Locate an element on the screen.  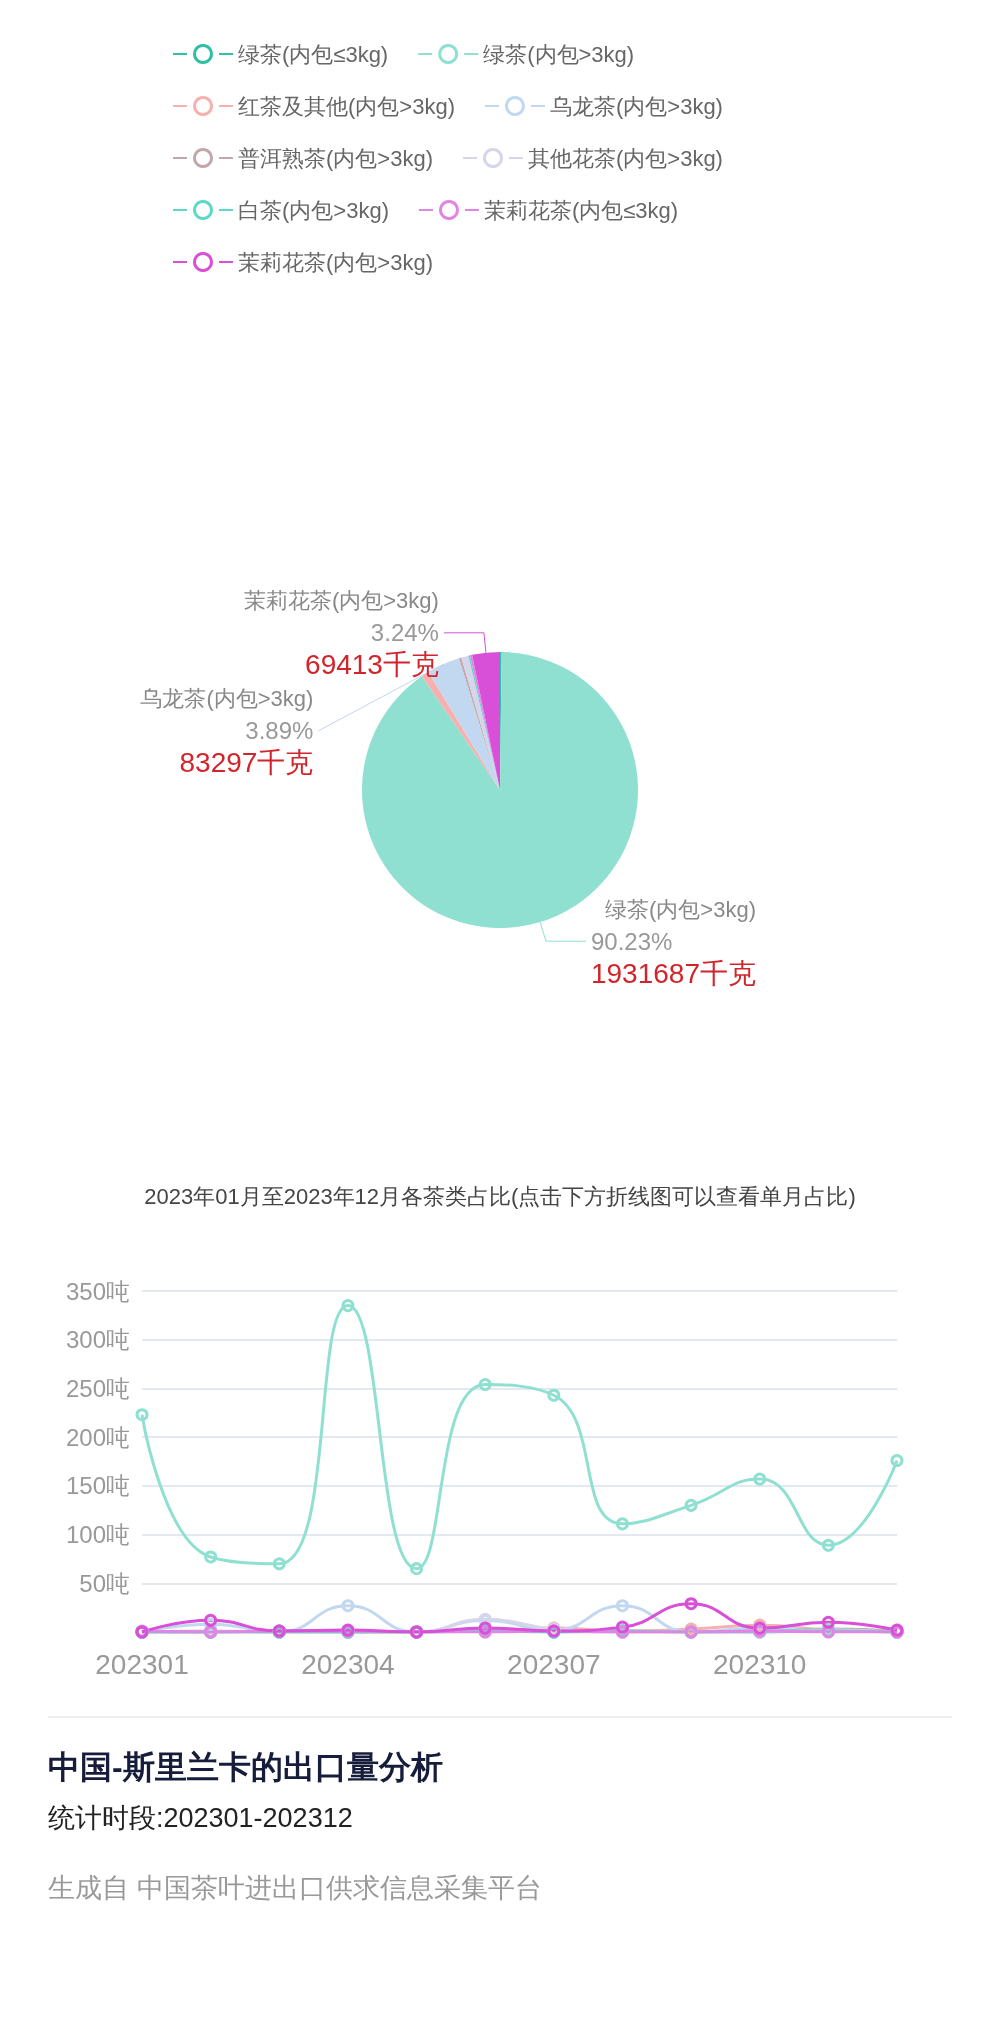
legend-label: 茉莉花茶(内包≤3kg) is located at coordinates (581, 210).